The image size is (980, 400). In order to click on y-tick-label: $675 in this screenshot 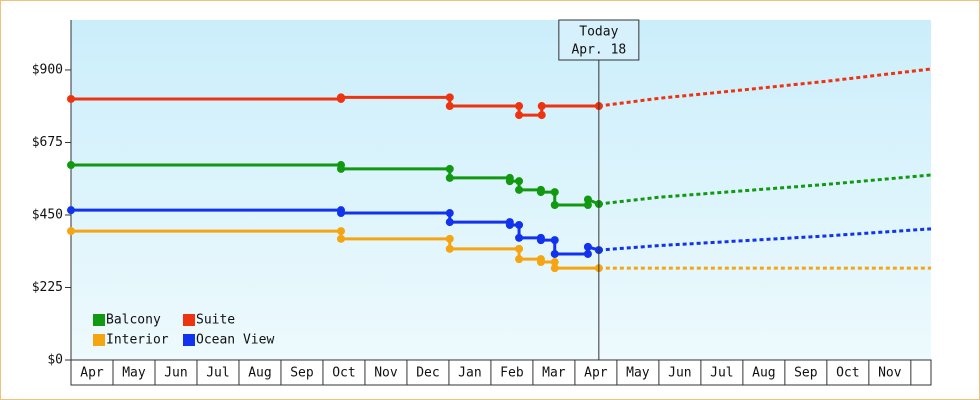, I will do `click(47, 142)`.